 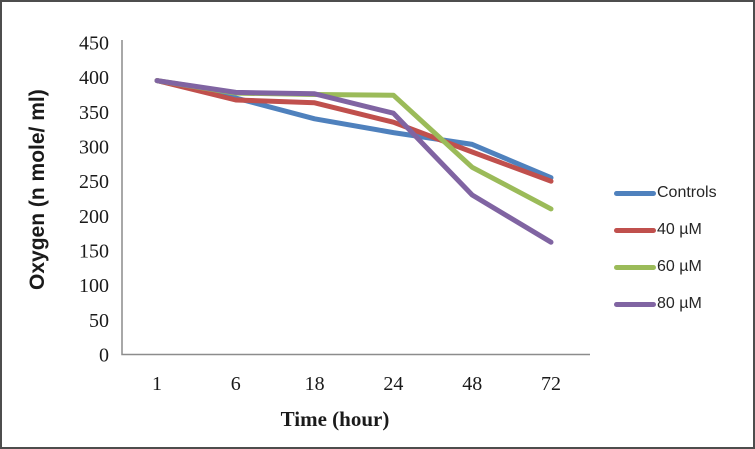 What do you see at coordinates (393, 384) in the screenshot?
I see `x-tick-label: 24` at bounding box center [393, 384].